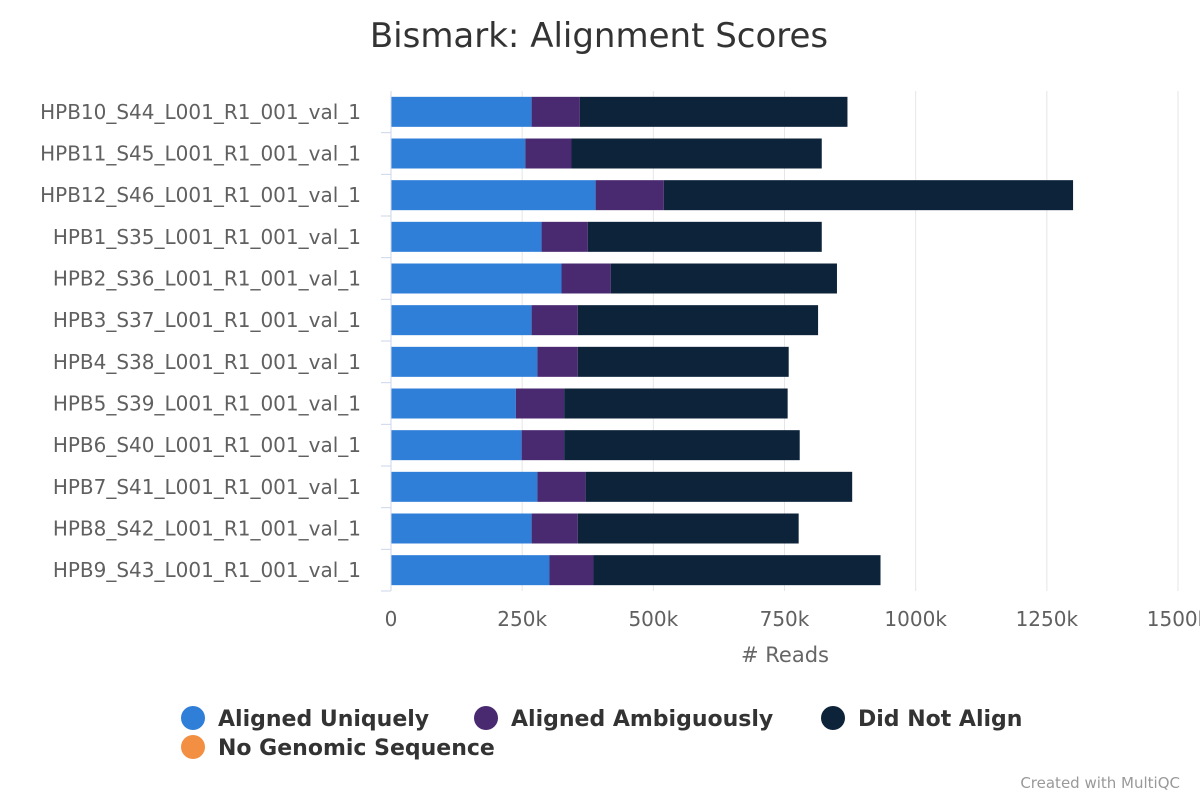  What do you see at coordinates (207, 320) in the screenshot?
I see `category-label-hpb3-s37-l001-r1-001-val-1: HPB3_S37_L001_R1_001_val_1` at bounding box center [207, 320].